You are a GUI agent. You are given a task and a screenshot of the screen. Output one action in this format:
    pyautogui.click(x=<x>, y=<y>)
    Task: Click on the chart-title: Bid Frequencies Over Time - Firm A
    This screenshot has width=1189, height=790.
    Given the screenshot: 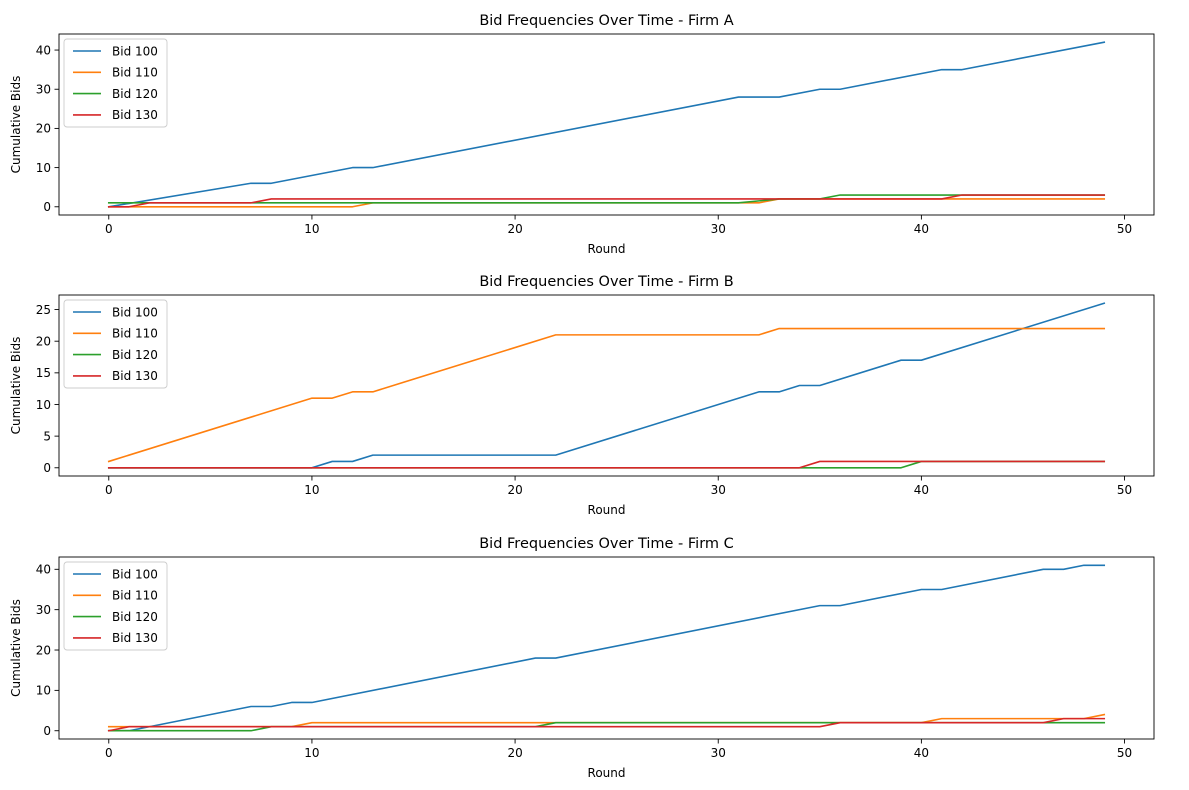 What is the action you would take?
    pyautogui.click(x=606, y=21)
    